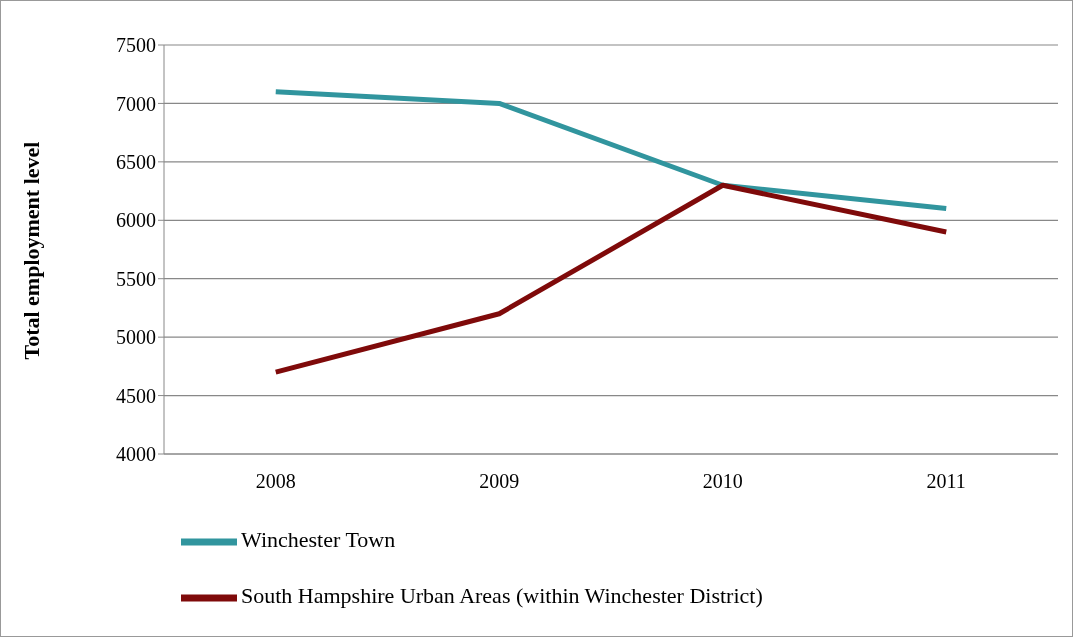  What do you see at coordinates (136, 103) in the screenshot?
I see `y-tick-label: 7000` at bounding box center [136, 103].